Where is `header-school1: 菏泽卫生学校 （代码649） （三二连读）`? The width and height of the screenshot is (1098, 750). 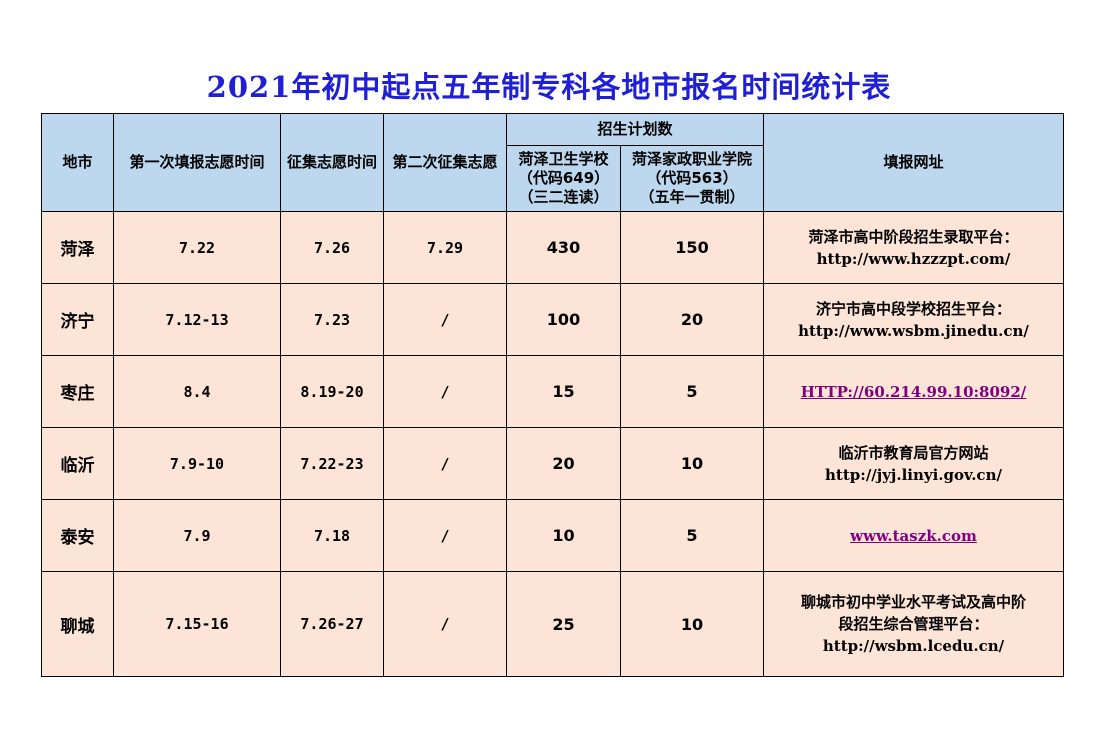
header-school1: 菏泽卫生学校 （代码649） （三二连读） is located at coordinates (563, 178).